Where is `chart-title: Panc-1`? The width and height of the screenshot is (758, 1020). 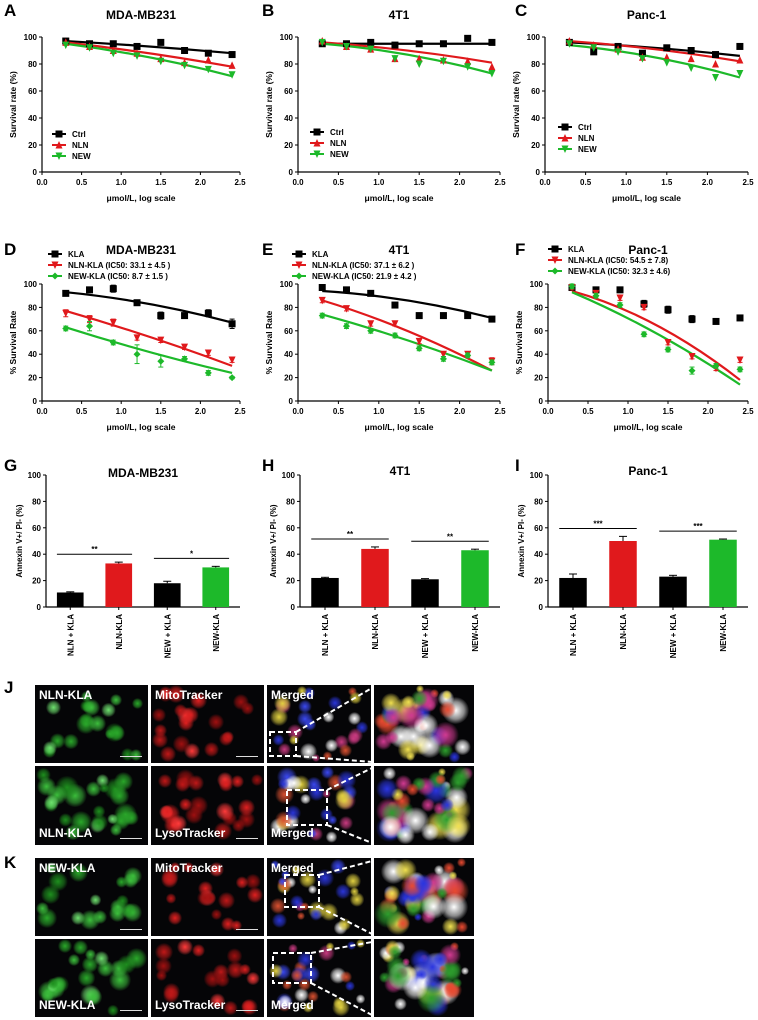
chart-title: Panc-1 is located at coordinates (648, 250).